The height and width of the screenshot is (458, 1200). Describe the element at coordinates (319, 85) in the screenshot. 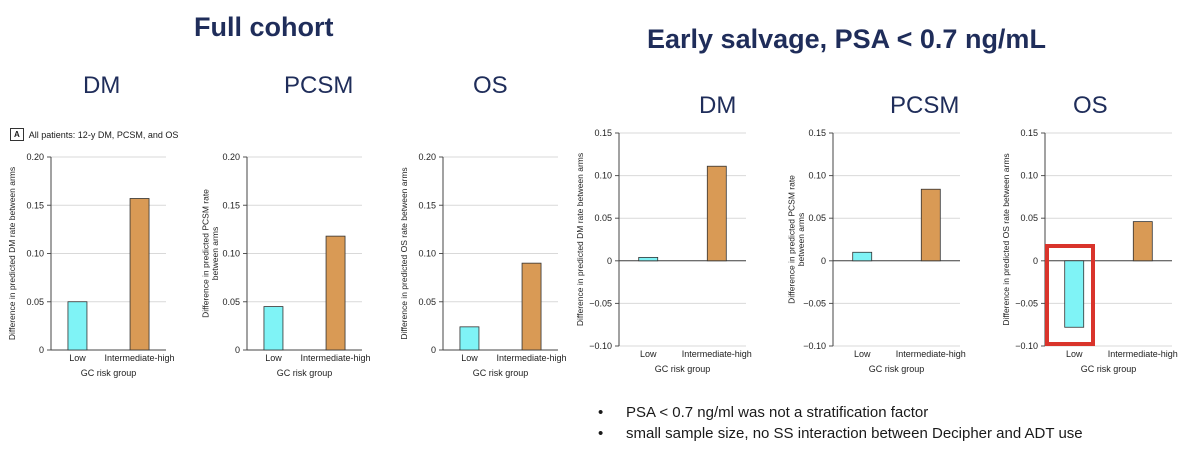

I see `chart-heading-full-pcsm: PCSM` at that location.